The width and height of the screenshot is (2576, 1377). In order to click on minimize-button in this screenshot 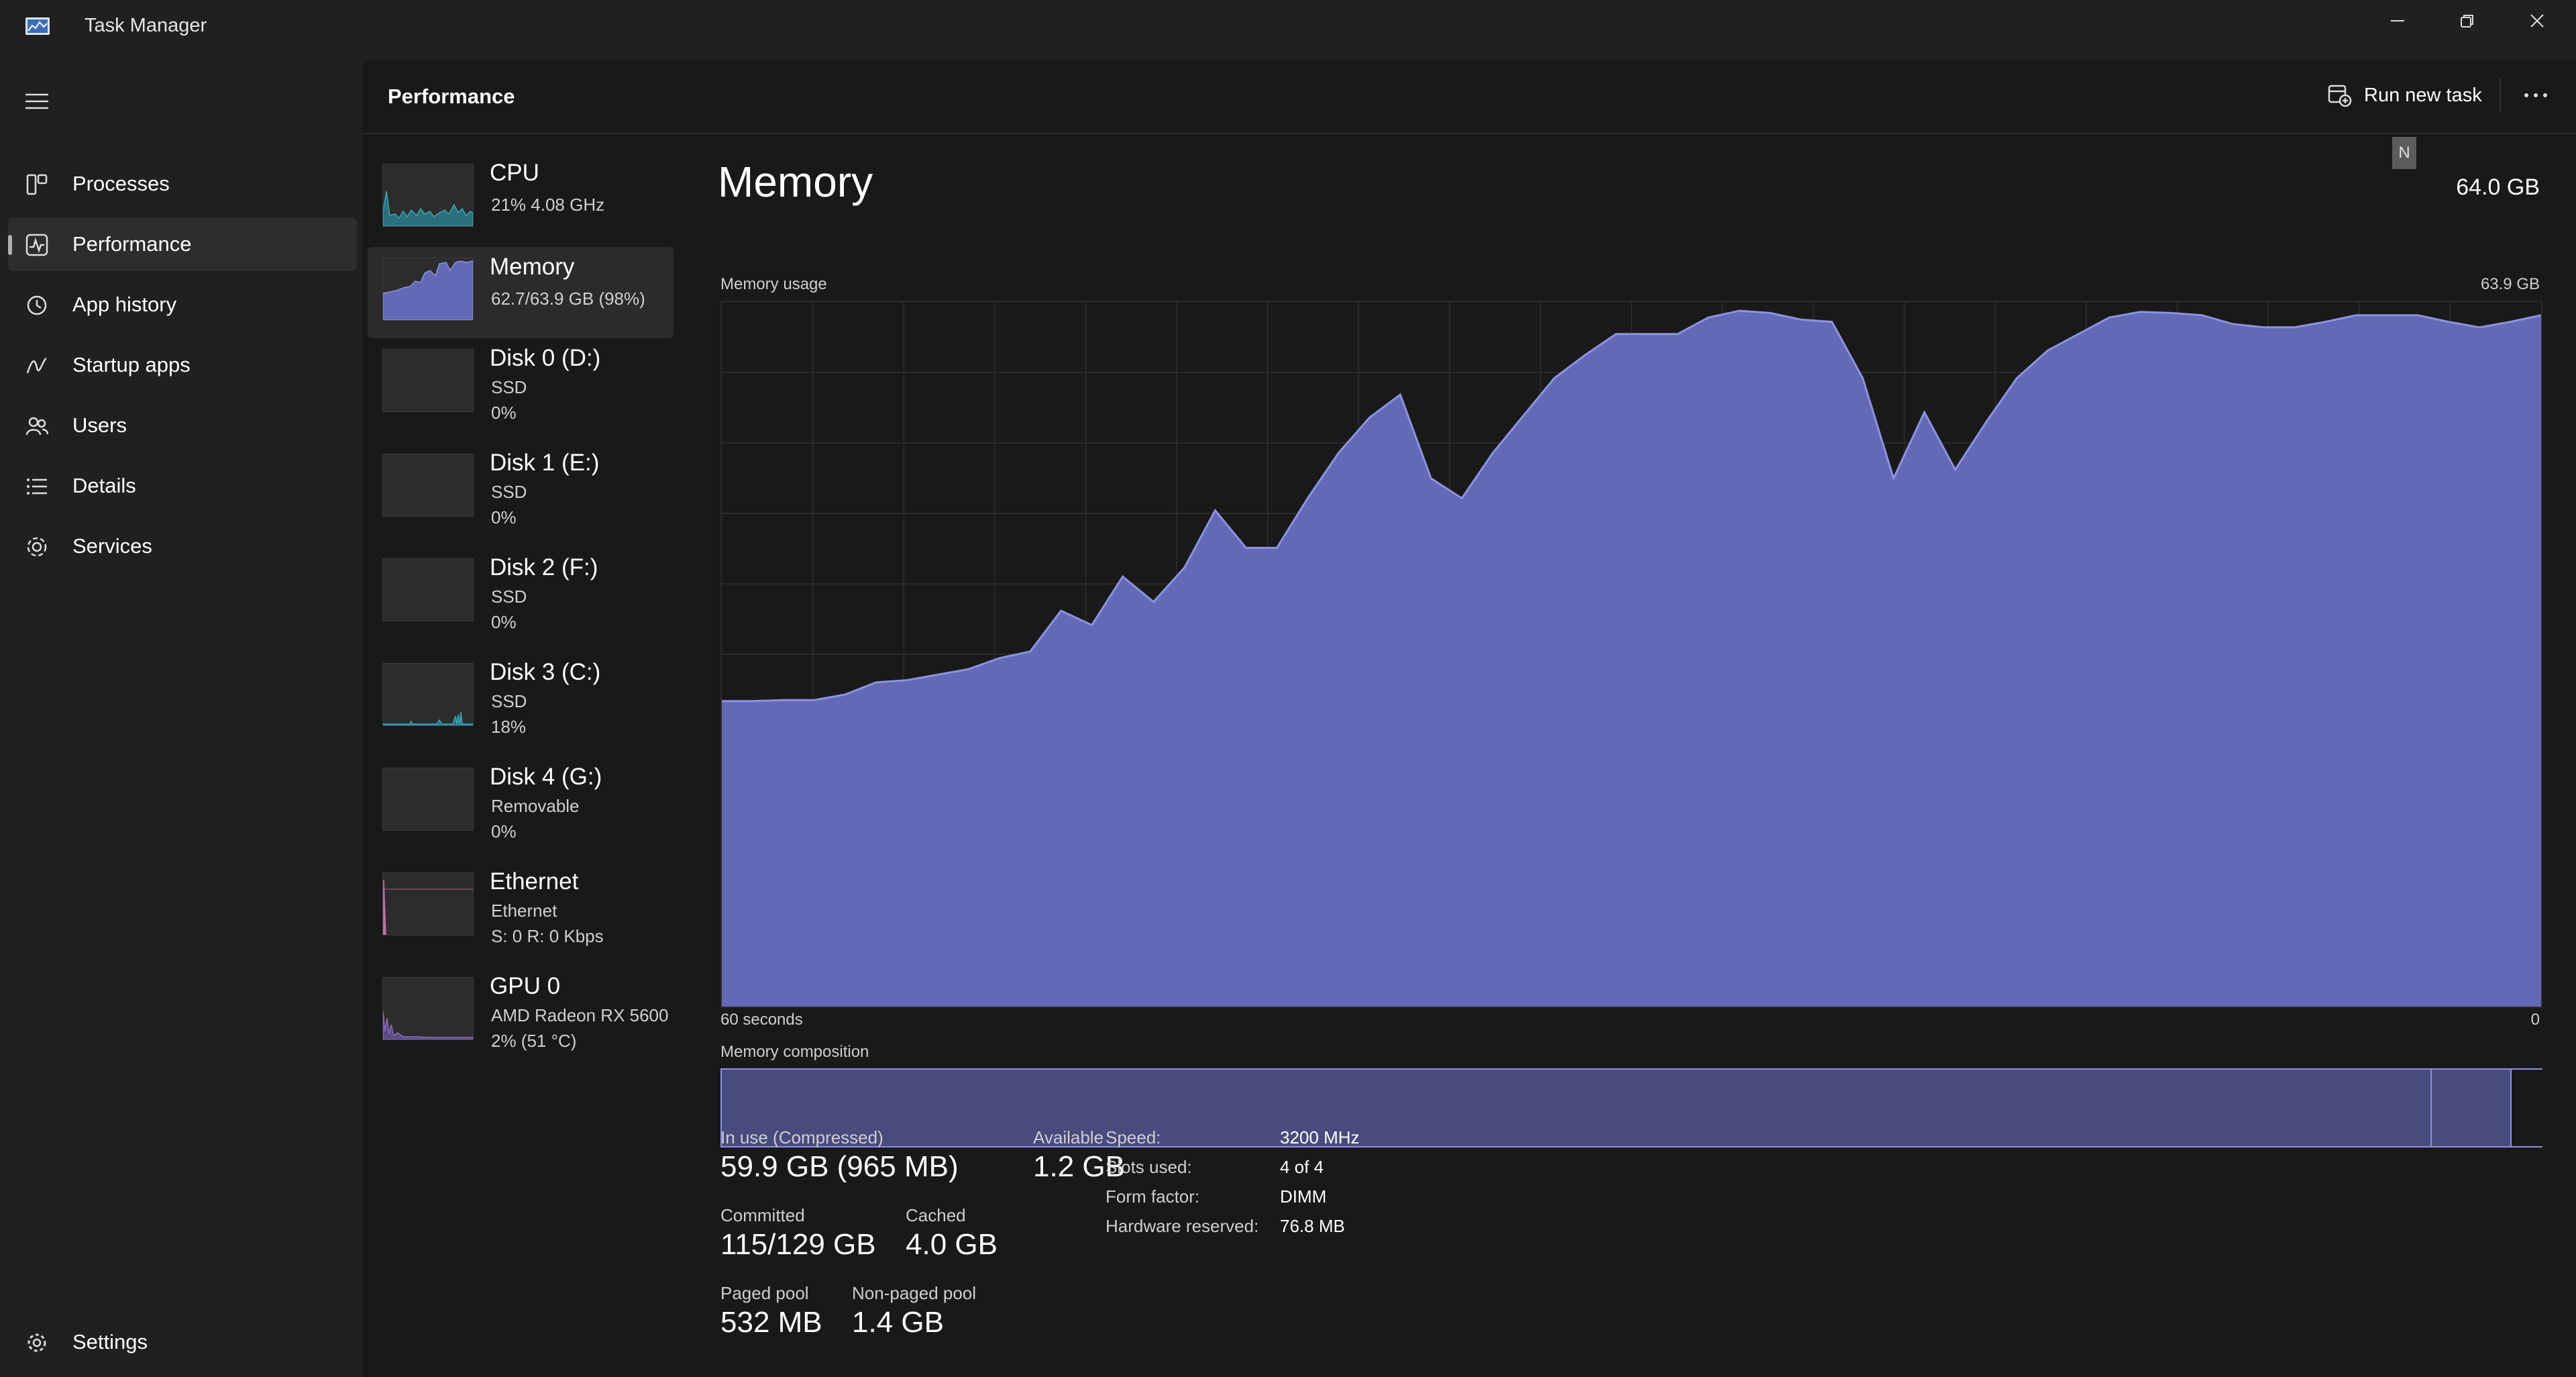, I will do `click(2397, 21)`.